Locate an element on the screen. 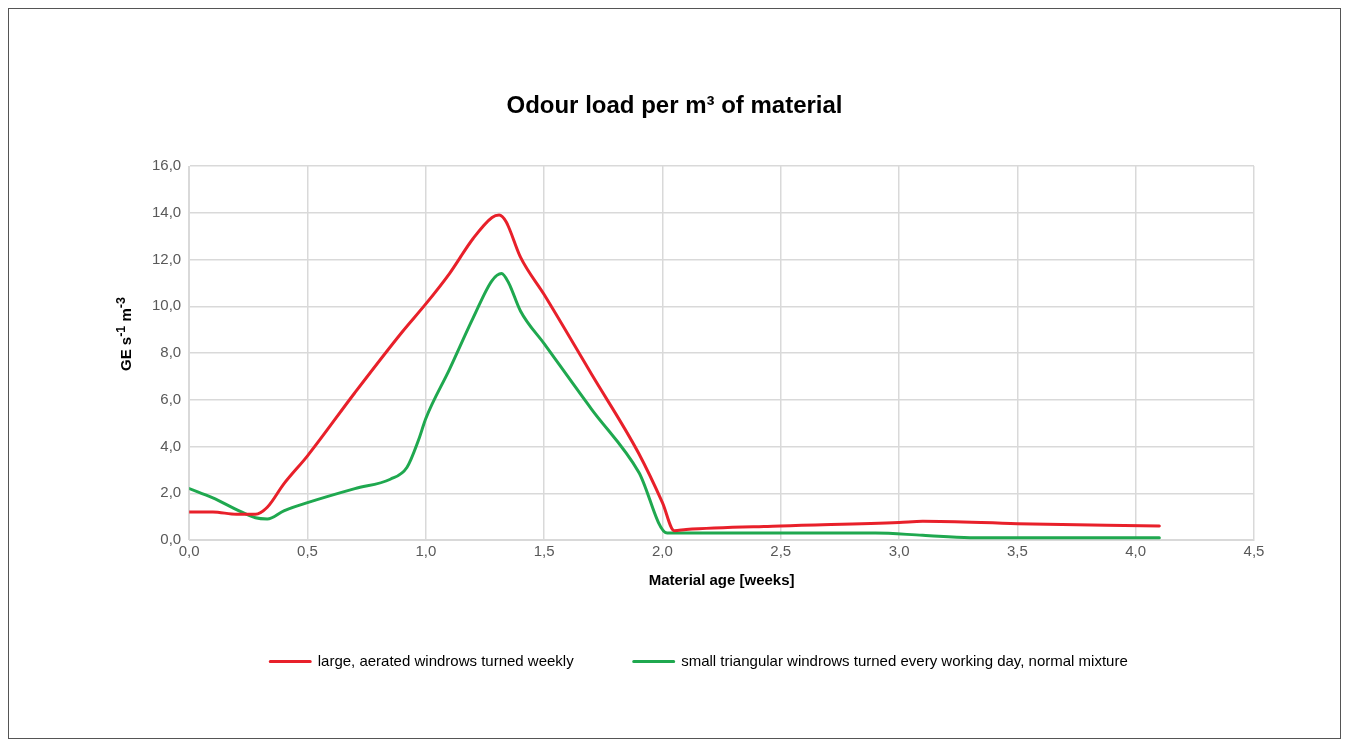 The image size is (1351, 749). x-tick-label: 2,0 is located at coordinates (662, 551).